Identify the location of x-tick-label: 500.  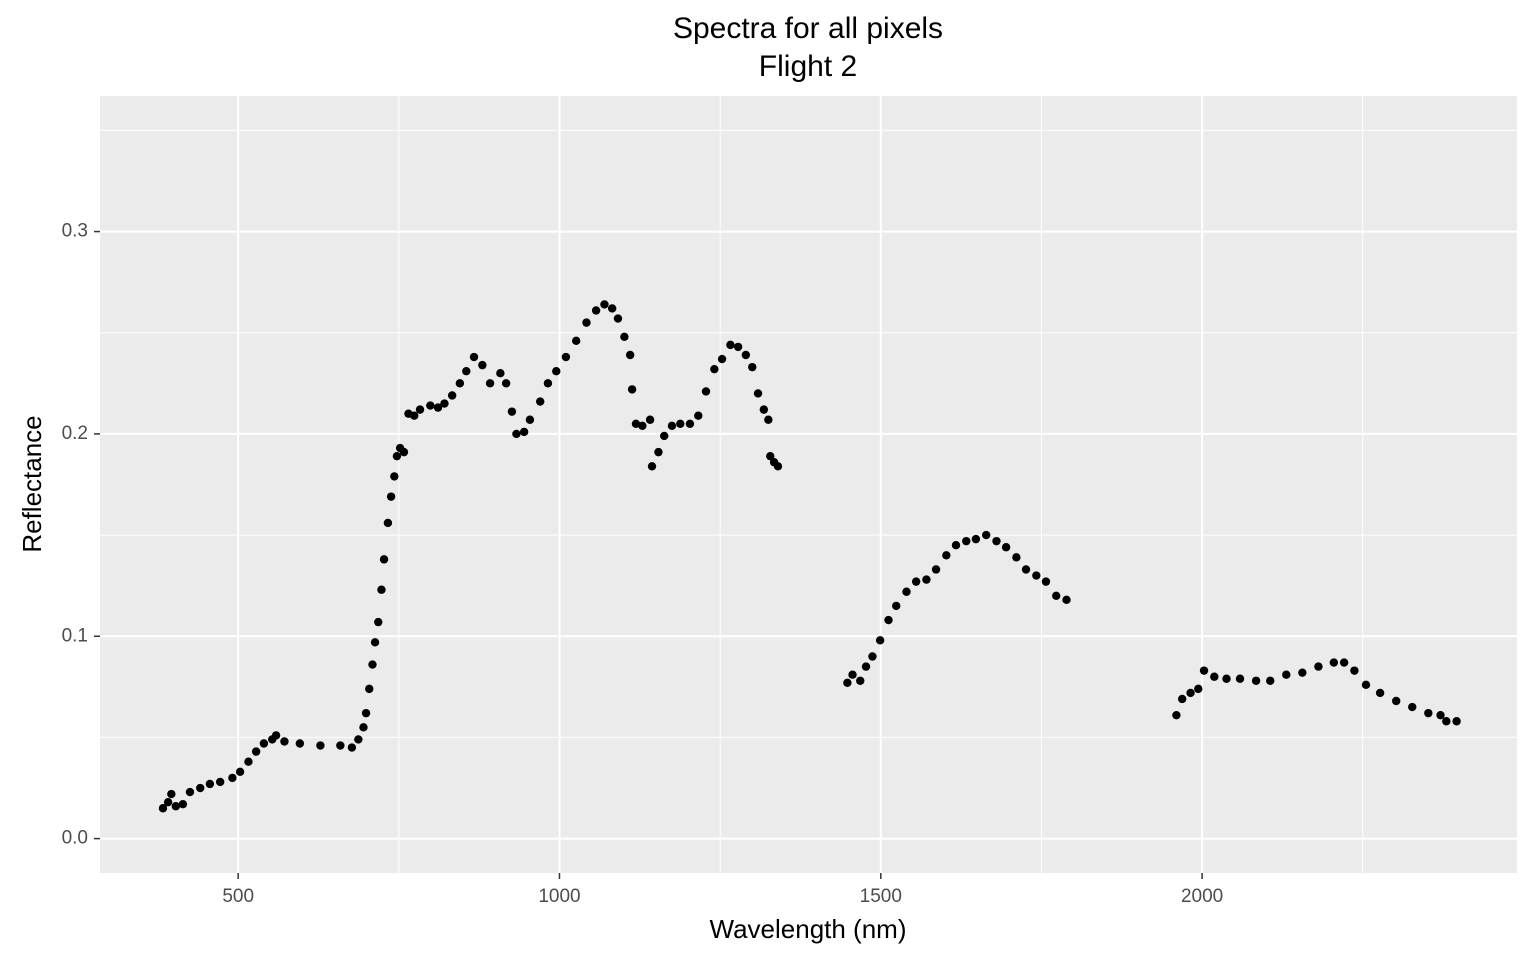
(238, 896).